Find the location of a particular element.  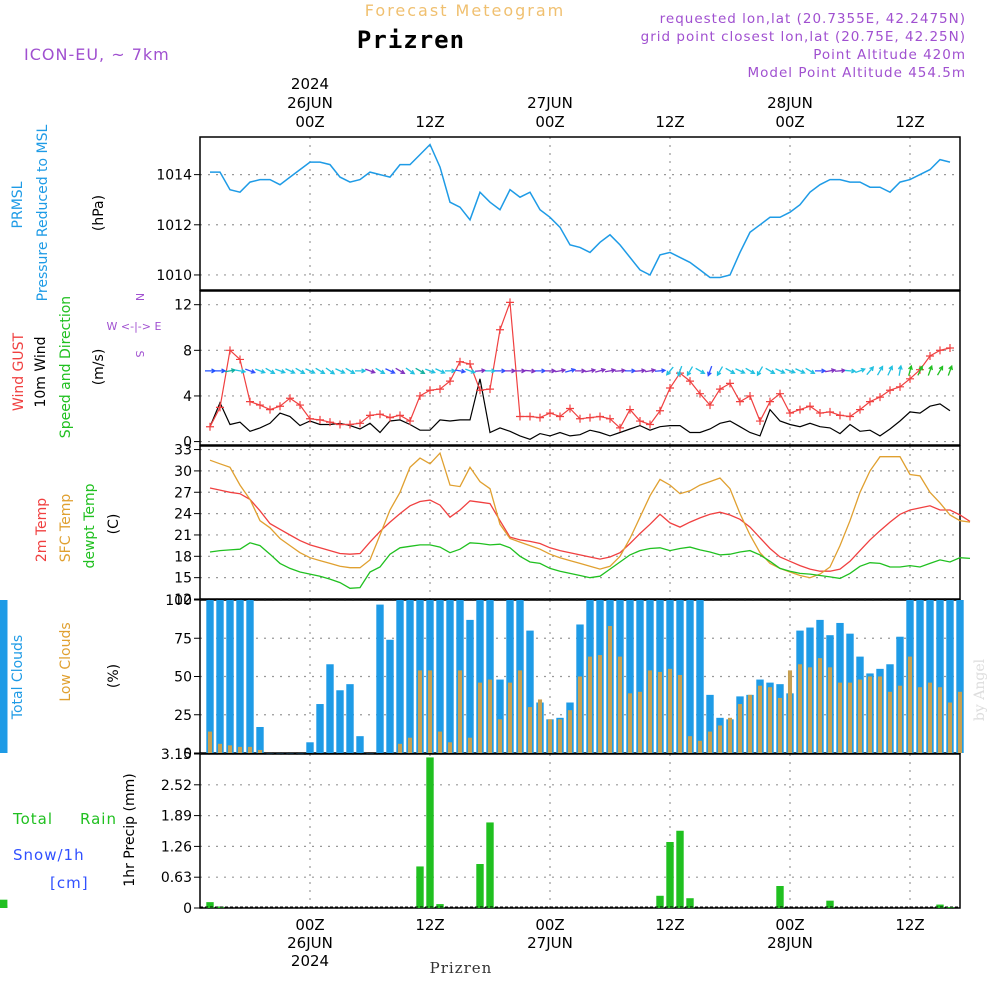

dewpt-line is located at coordinates (590, 565).